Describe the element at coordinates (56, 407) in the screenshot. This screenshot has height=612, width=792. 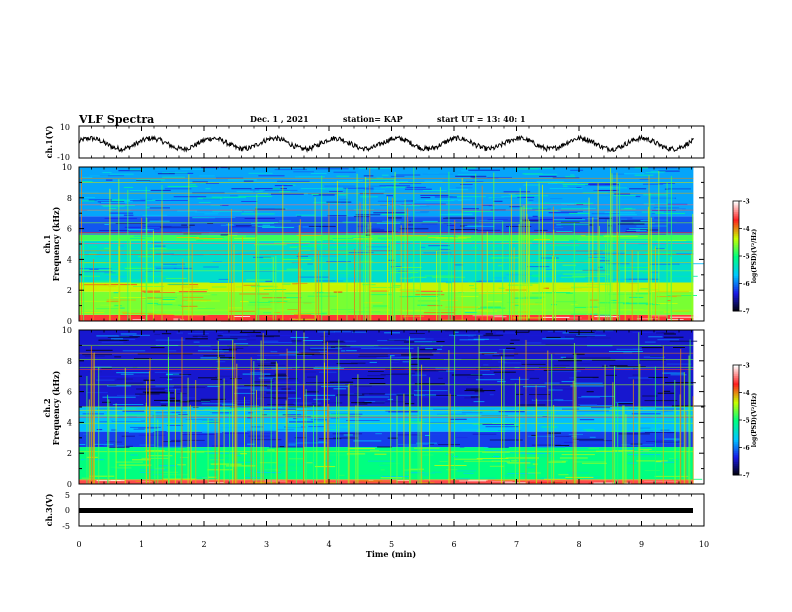
I see `ch2-frequency-label: Frequency (kHz)` at that location.